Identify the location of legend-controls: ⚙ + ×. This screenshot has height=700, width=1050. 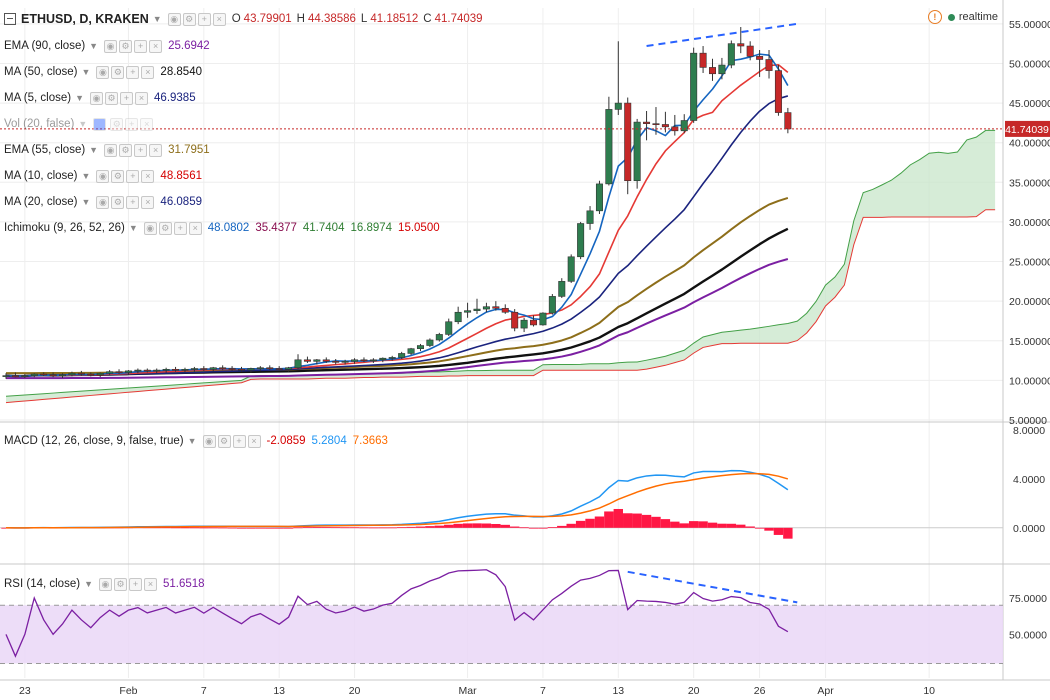
(123, 124).